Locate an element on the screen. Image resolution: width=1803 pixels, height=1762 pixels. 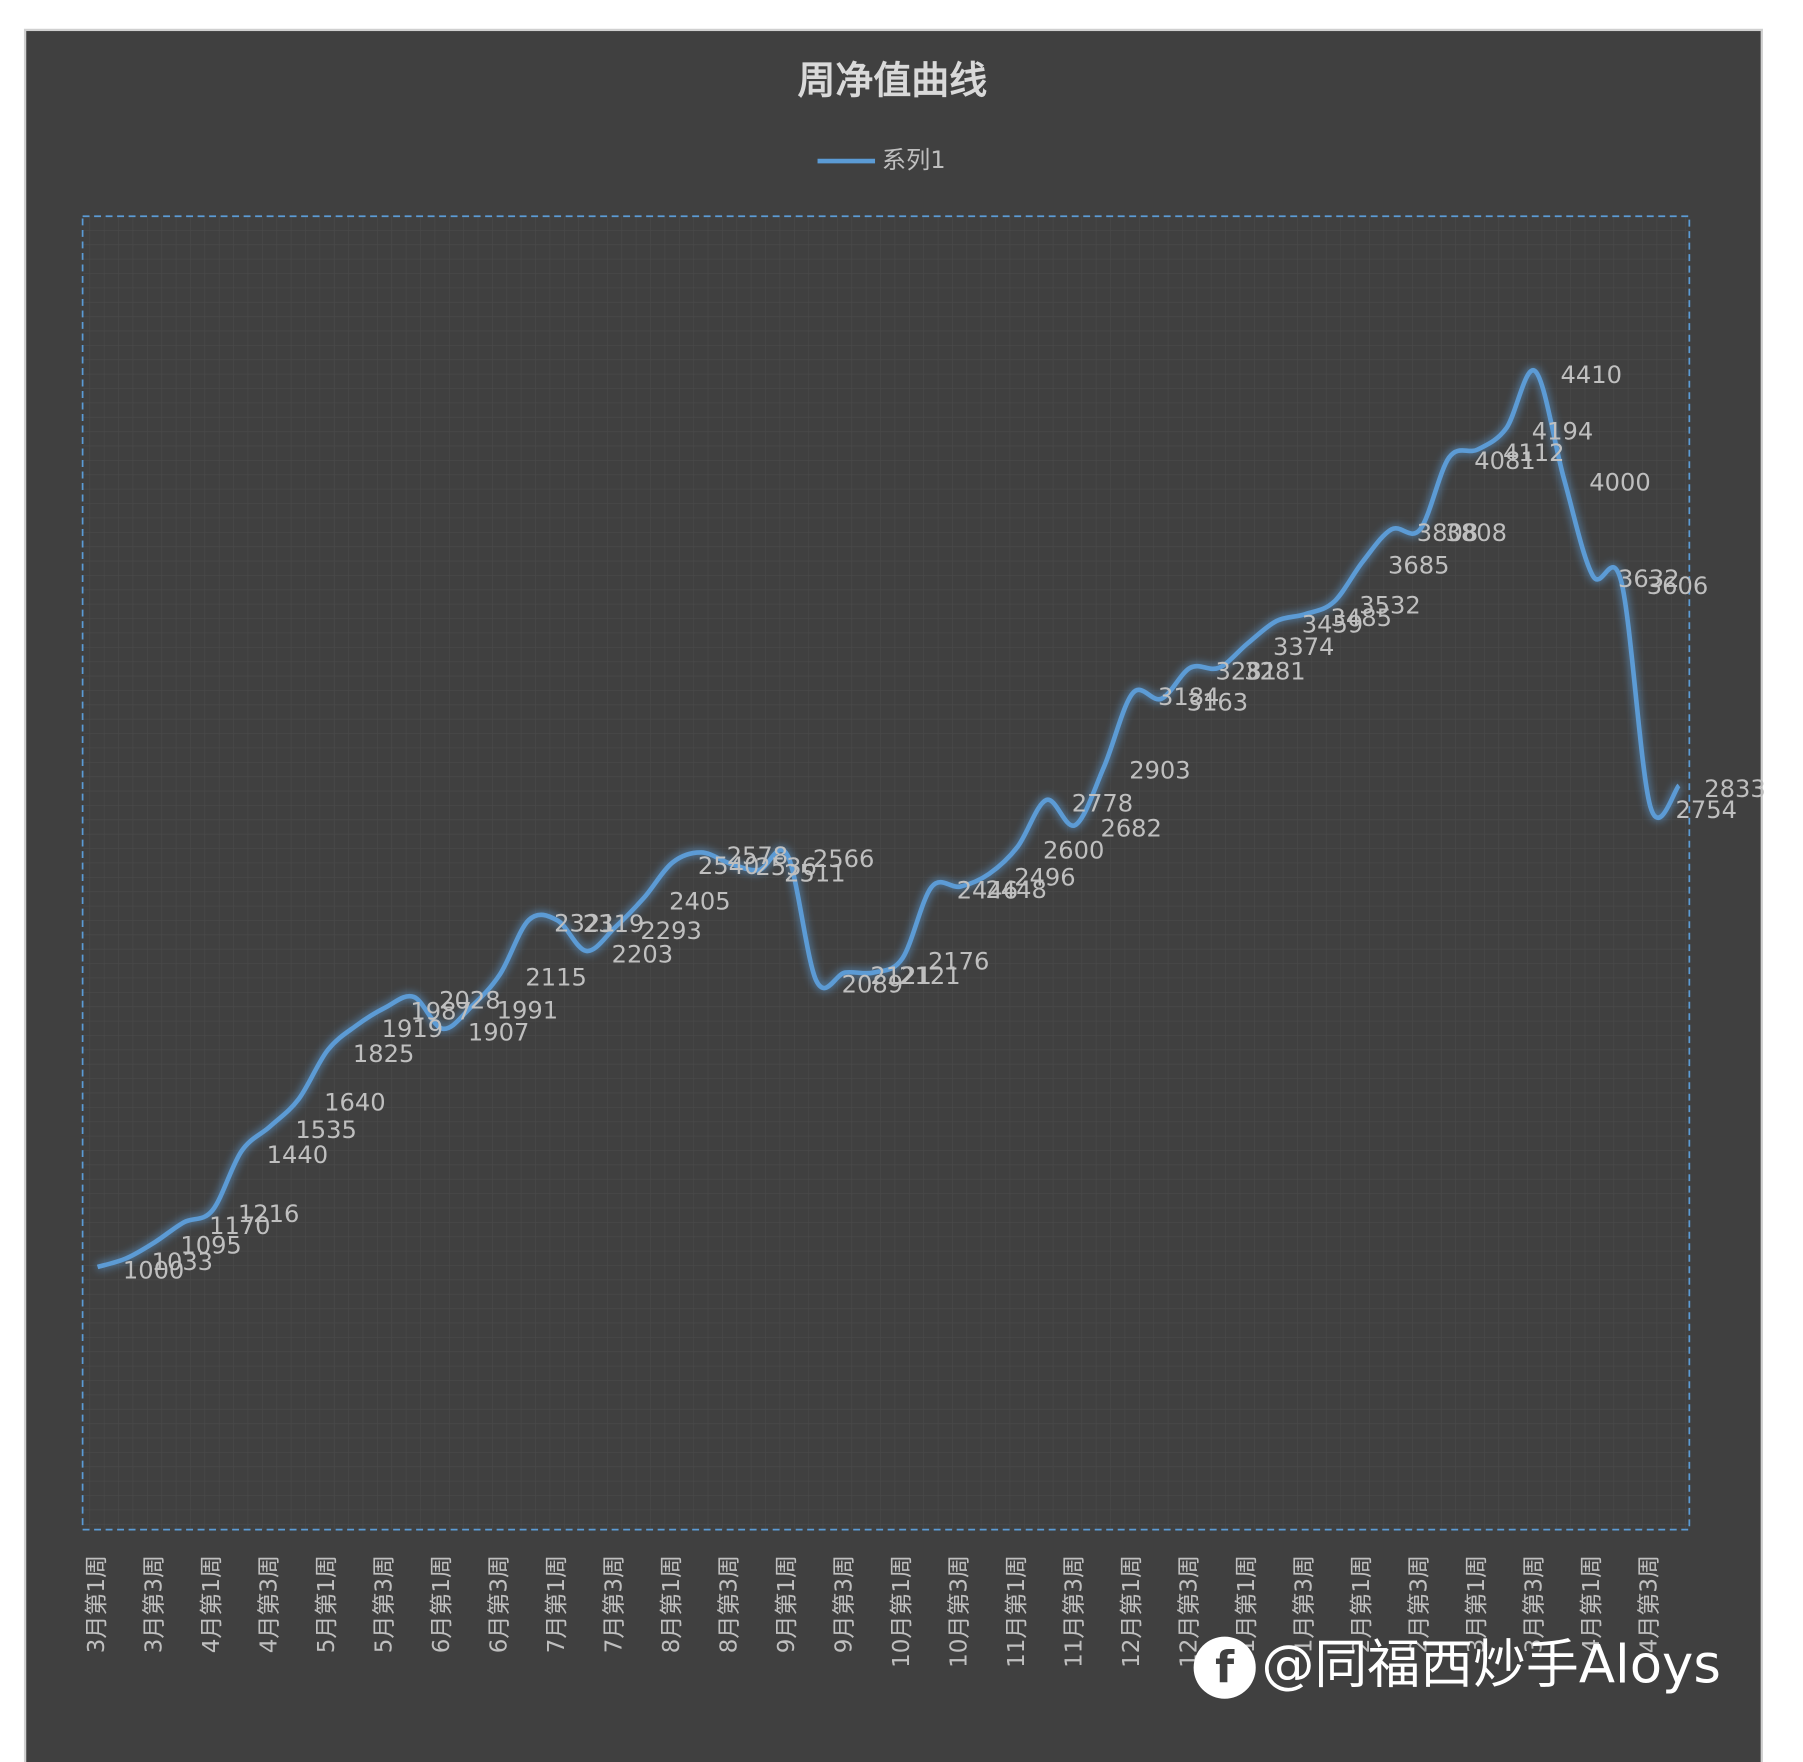
data-label: 1825 is located at coordinates (383, 1054).